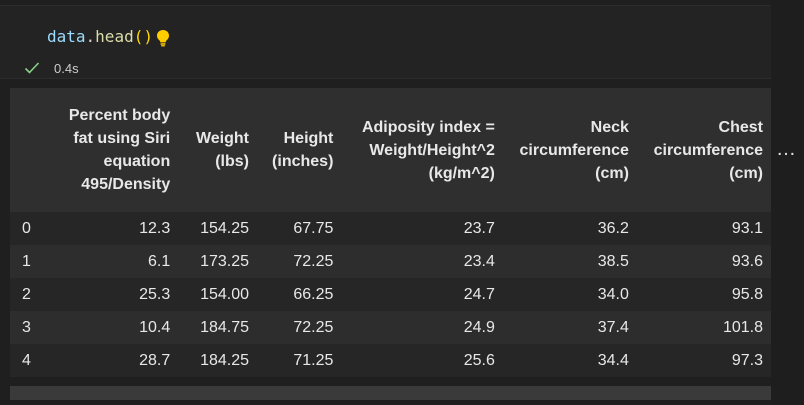  What do you see at coordinates (224, 294) in the screenshot?
I see `table-cell: 154.00` at bounding box center [224, 294].